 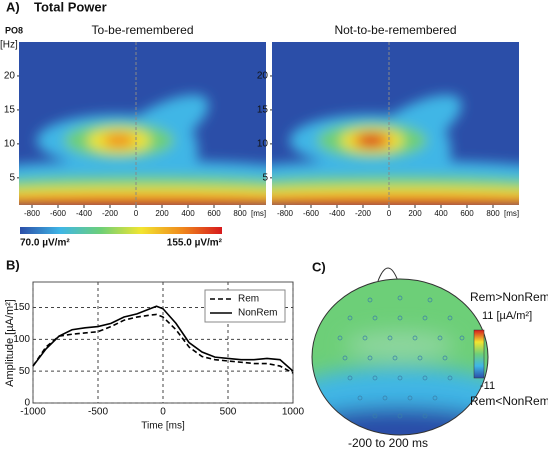 I want to click on channel-label: PO8, so click(x=14, y=30).